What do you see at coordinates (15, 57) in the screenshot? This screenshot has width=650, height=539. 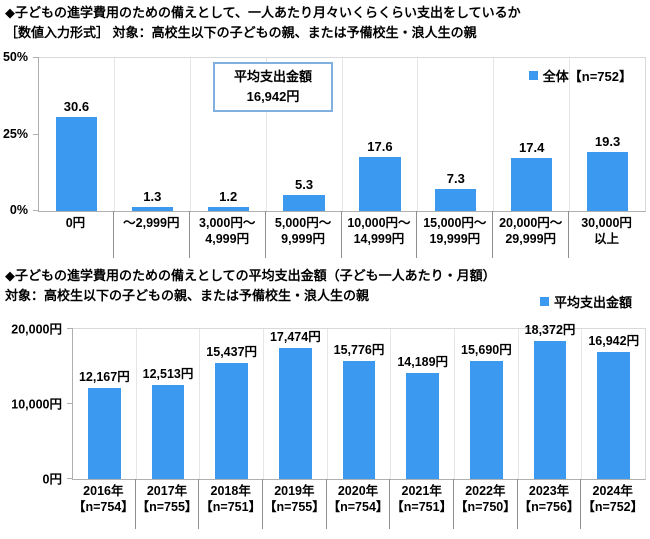 I see `y-tick-label: 50%` at bounding box center [15, 57].